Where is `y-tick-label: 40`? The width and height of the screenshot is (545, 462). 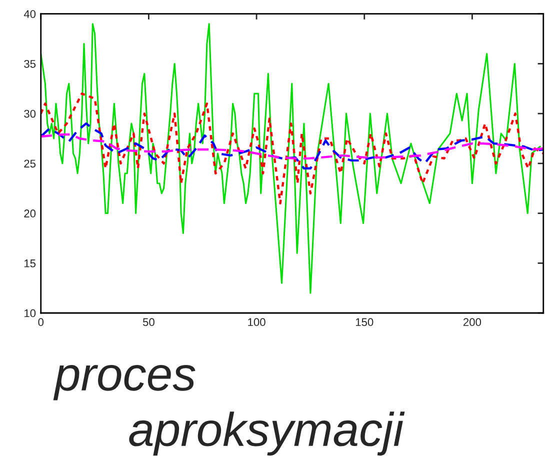 y-tick-label: 40 is located at coordinates (30, 14).